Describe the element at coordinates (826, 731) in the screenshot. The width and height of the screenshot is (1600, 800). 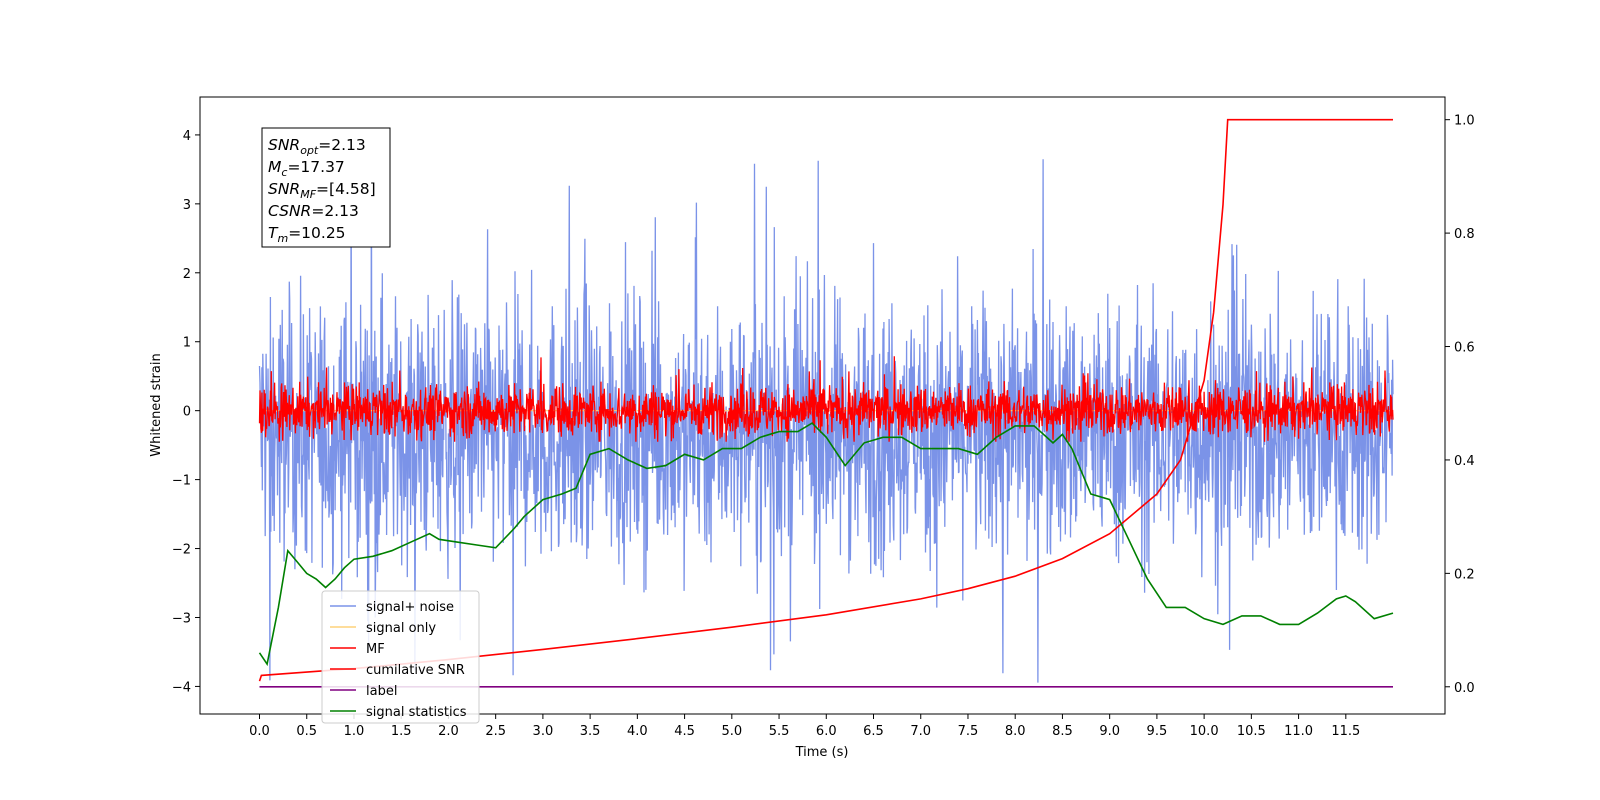
I see `x-tick-label: 6.0` at that location.